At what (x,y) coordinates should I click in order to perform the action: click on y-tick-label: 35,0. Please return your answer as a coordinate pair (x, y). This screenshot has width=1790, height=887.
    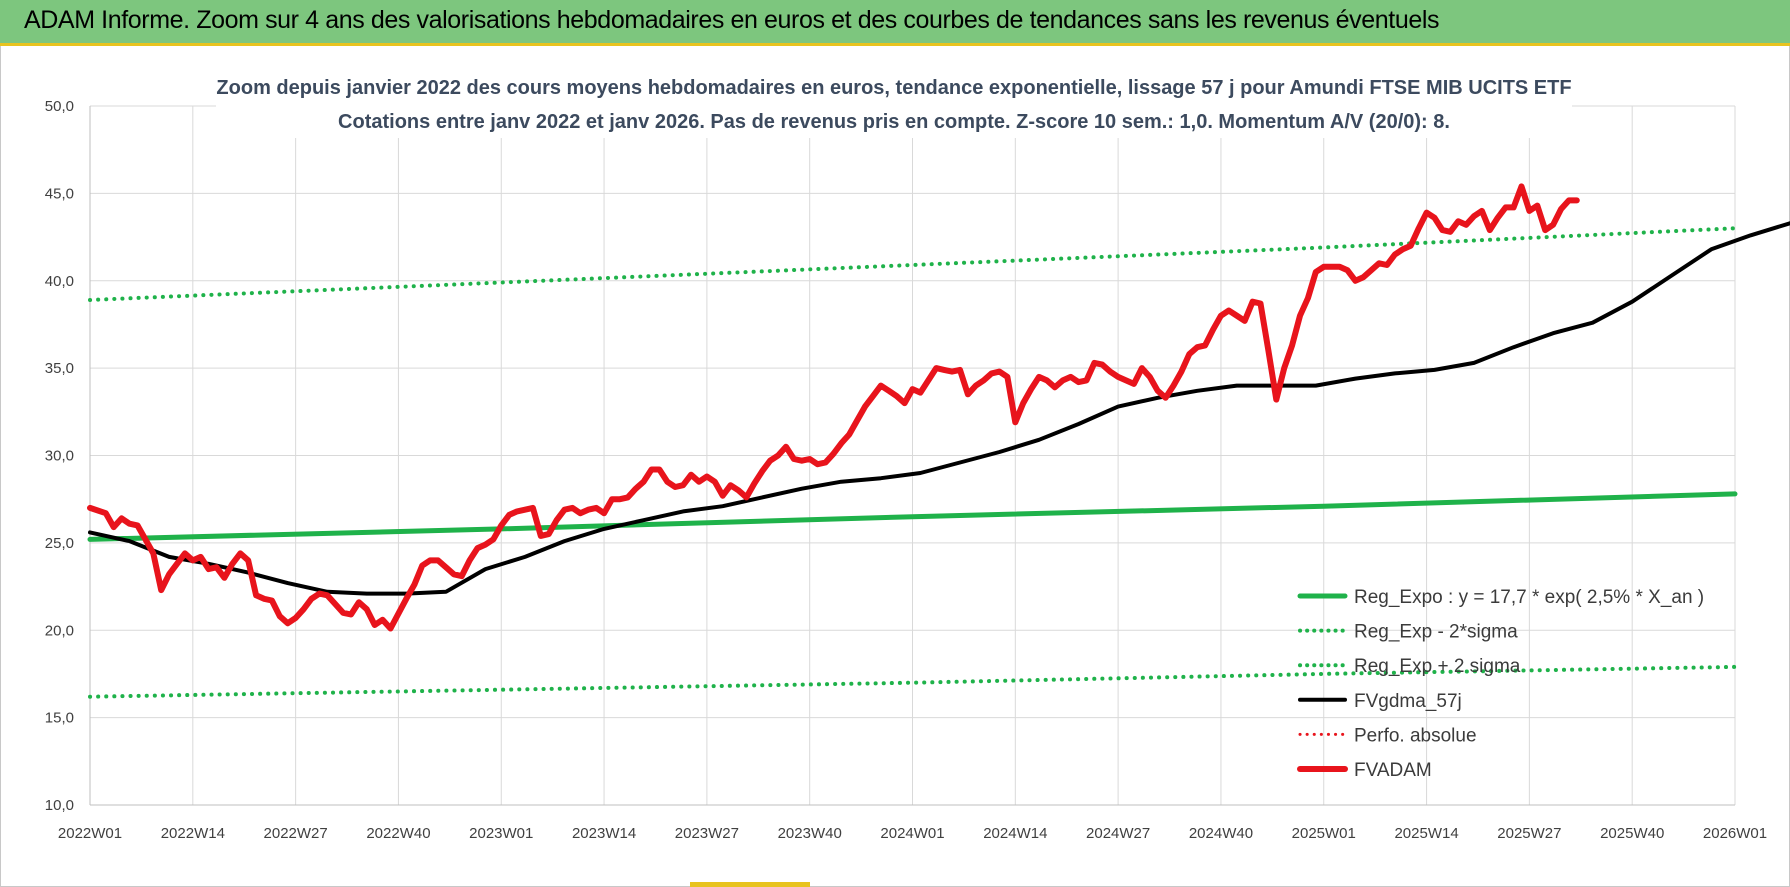
    Looking at the image, I should click on (59, 368).